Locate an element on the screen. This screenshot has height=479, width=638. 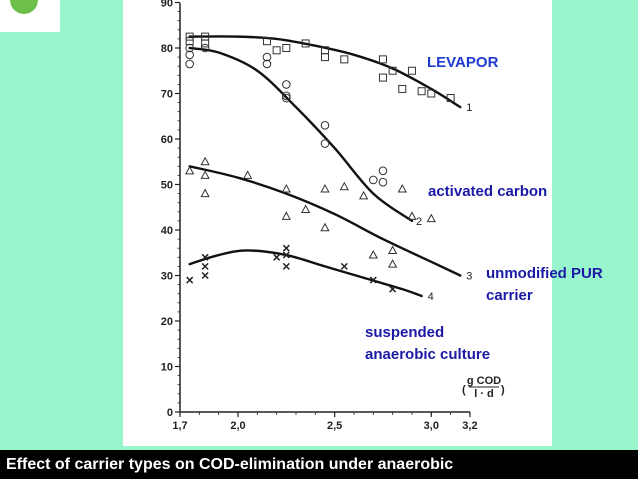
x-tick-label: 3,0 is located at coordinates (431, 426).